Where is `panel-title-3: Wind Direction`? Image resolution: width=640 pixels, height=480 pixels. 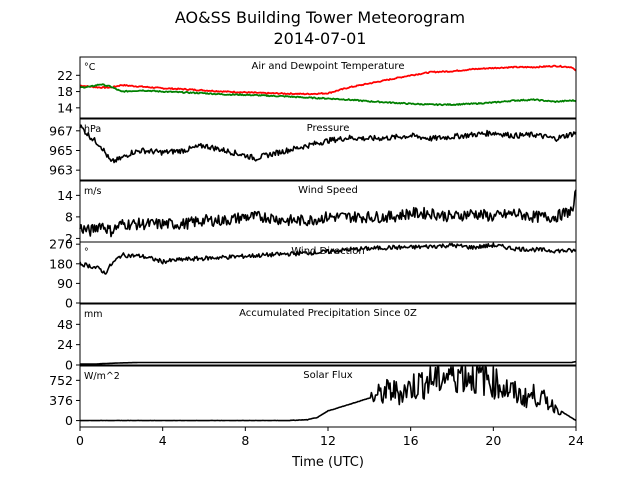 panel-title-3: Wind Direction is located at coordinates (328, 251).